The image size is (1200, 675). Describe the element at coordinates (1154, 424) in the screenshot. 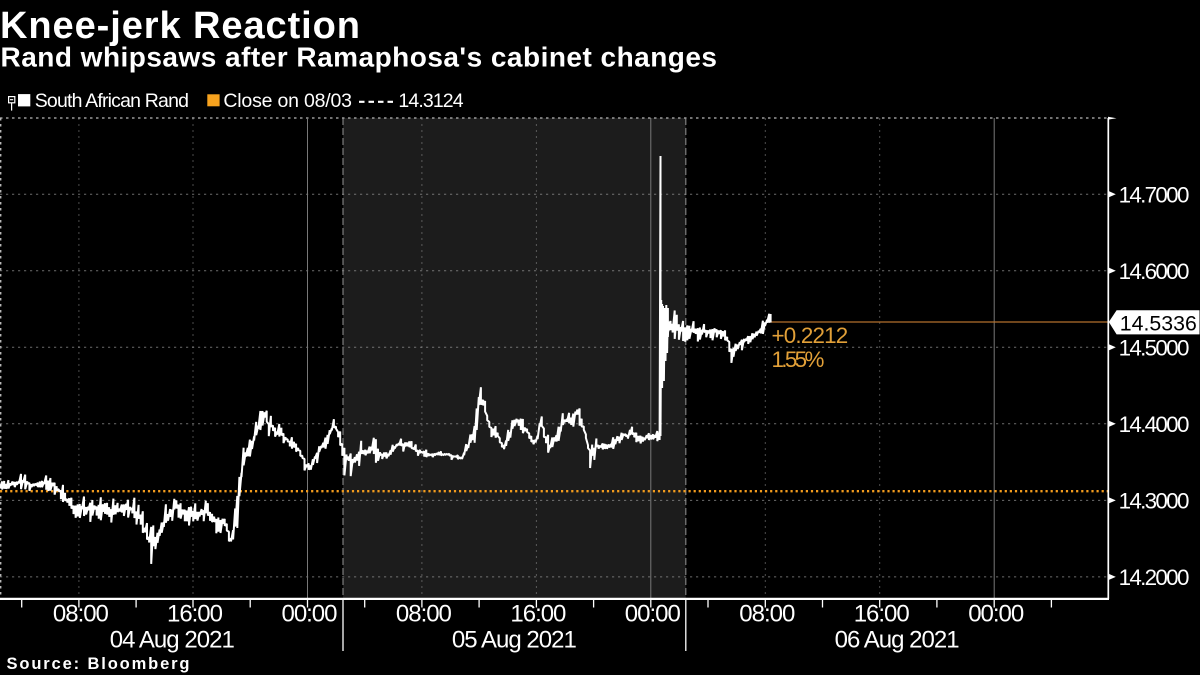

I see `svg-text: 14.4000` at that location.